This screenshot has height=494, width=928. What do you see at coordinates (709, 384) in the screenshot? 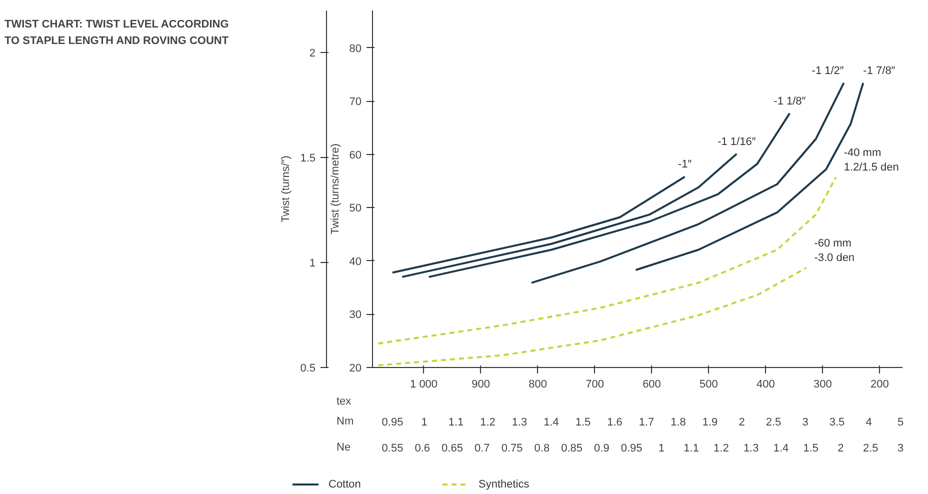
I see `x-tick-label: 500` at bounding box center [709, 384].